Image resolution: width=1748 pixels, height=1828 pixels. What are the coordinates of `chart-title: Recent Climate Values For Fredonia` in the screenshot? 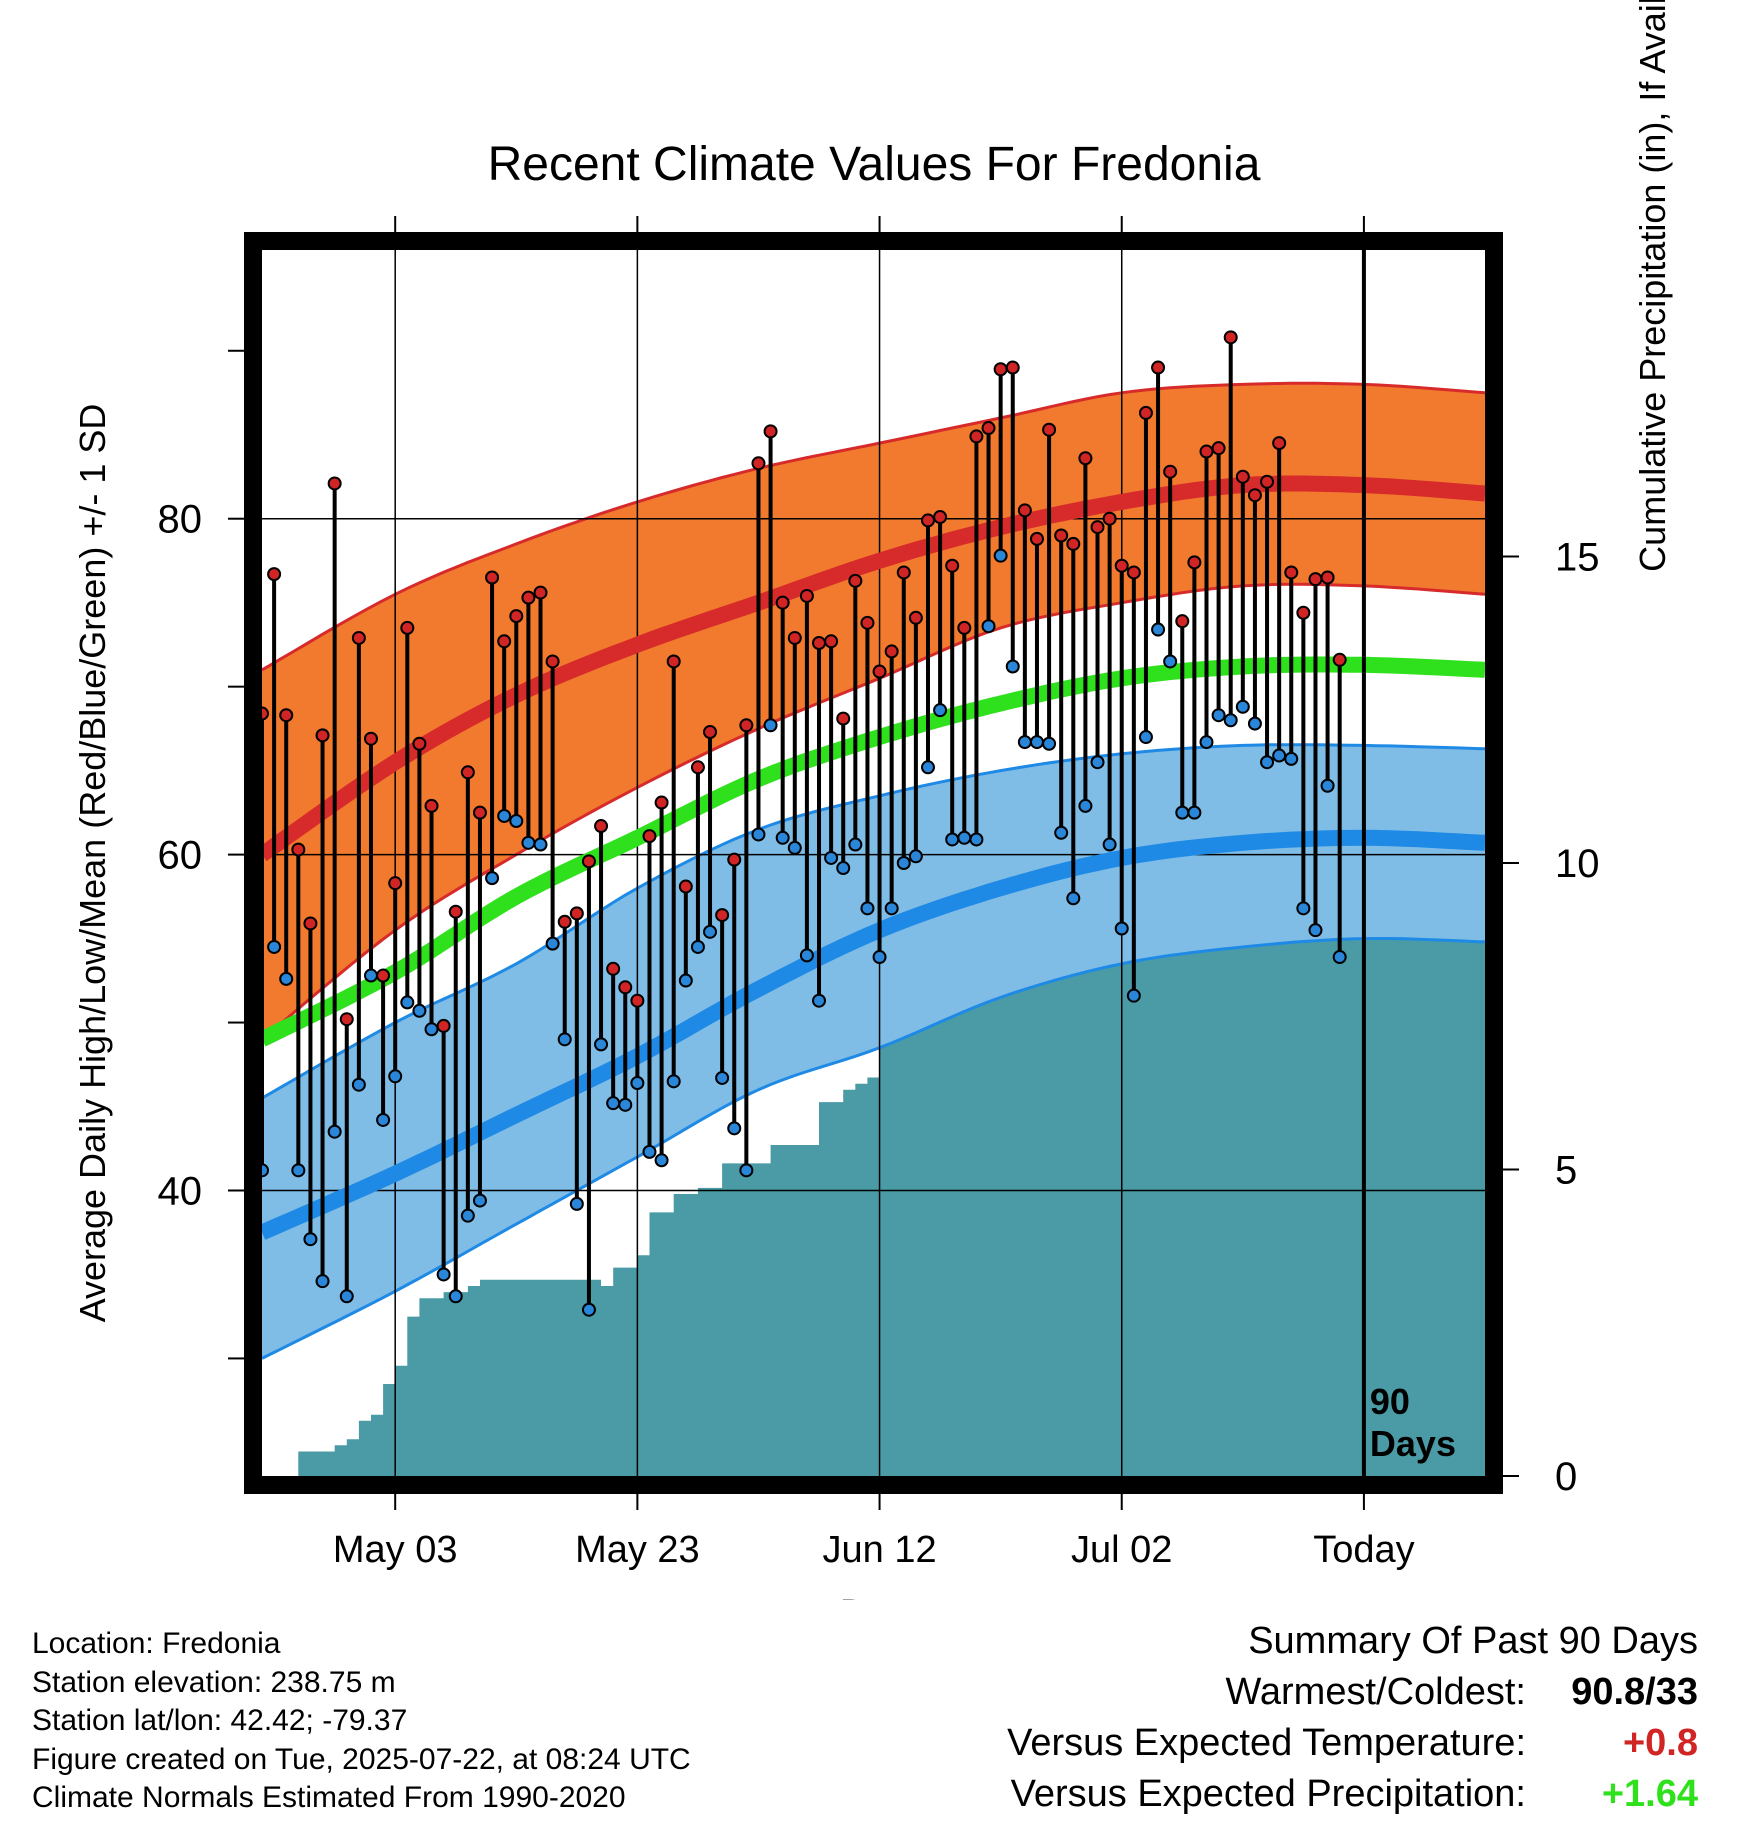 It's located at (874, 164).